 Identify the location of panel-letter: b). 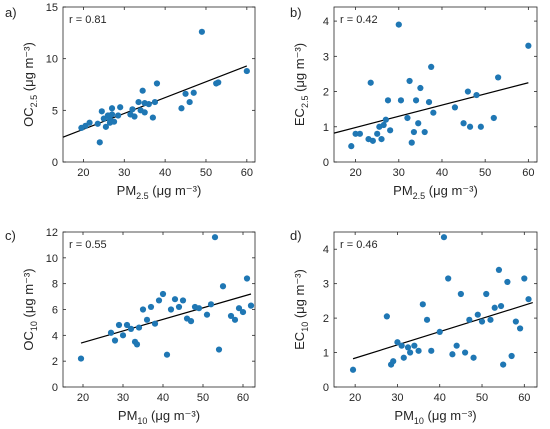
(296, 12).